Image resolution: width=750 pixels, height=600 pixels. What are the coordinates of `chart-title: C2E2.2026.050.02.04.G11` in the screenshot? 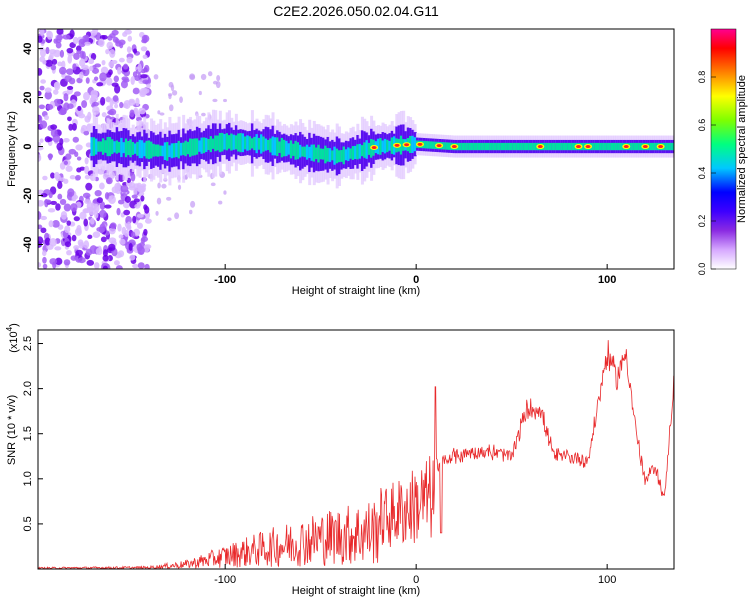 It's located at (356, 11).